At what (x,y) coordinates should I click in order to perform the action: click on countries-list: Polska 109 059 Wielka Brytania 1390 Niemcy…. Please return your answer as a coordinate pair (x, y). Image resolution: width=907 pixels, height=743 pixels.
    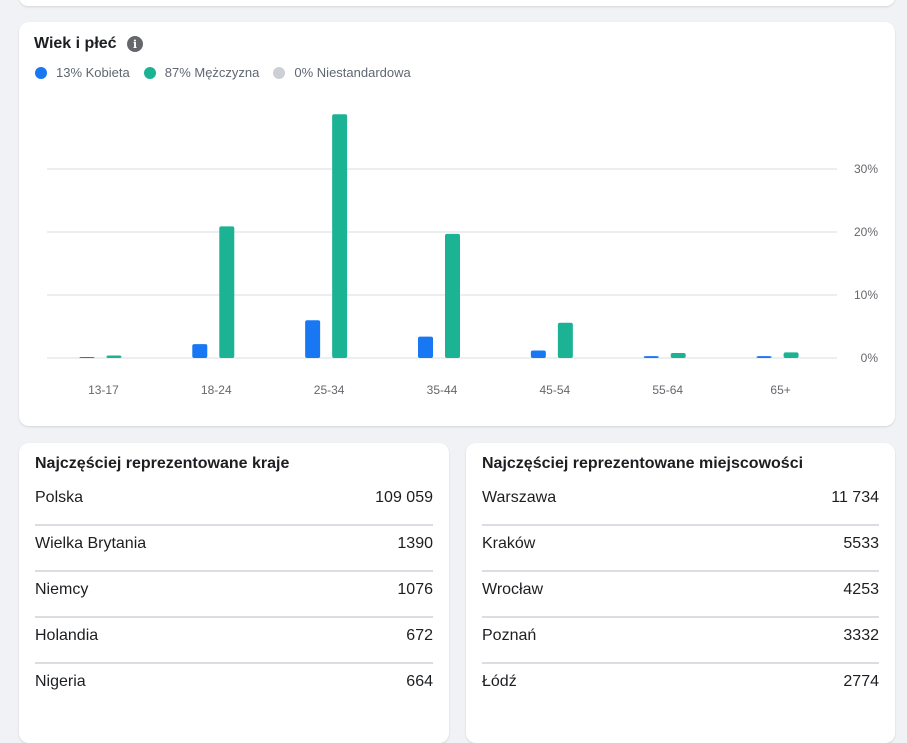
    Looking at the image, I should click on (234, 594).